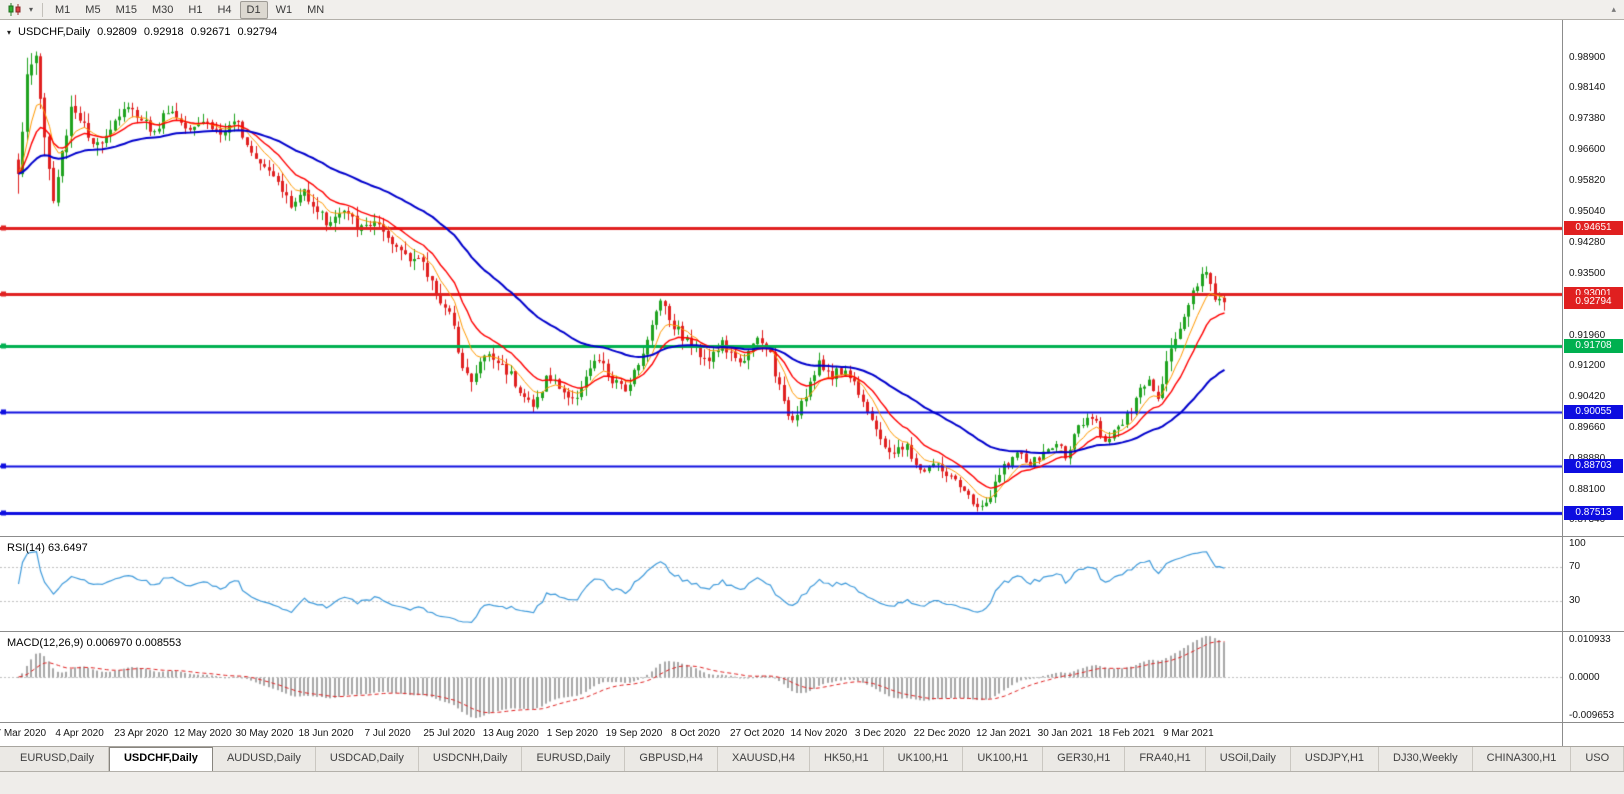  Describe the element at coordinates (634, 733) in the screenshot. I see `date-axis-label: 19 Sep 2020` at that location.